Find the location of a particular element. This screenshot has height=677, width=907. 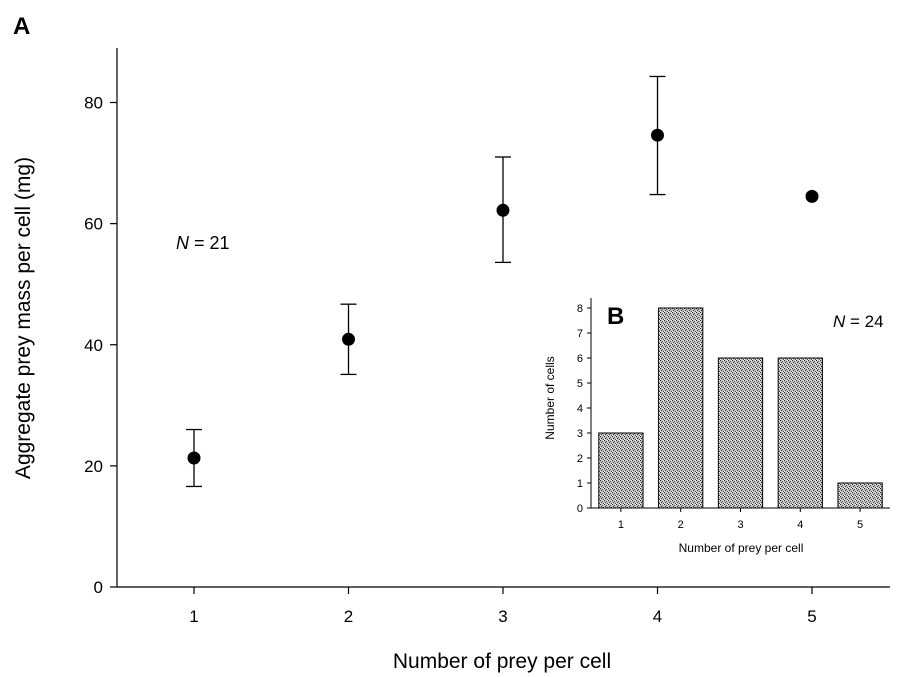

panel-b-y-tick-label: 7 is located at coordinates (580, 334).